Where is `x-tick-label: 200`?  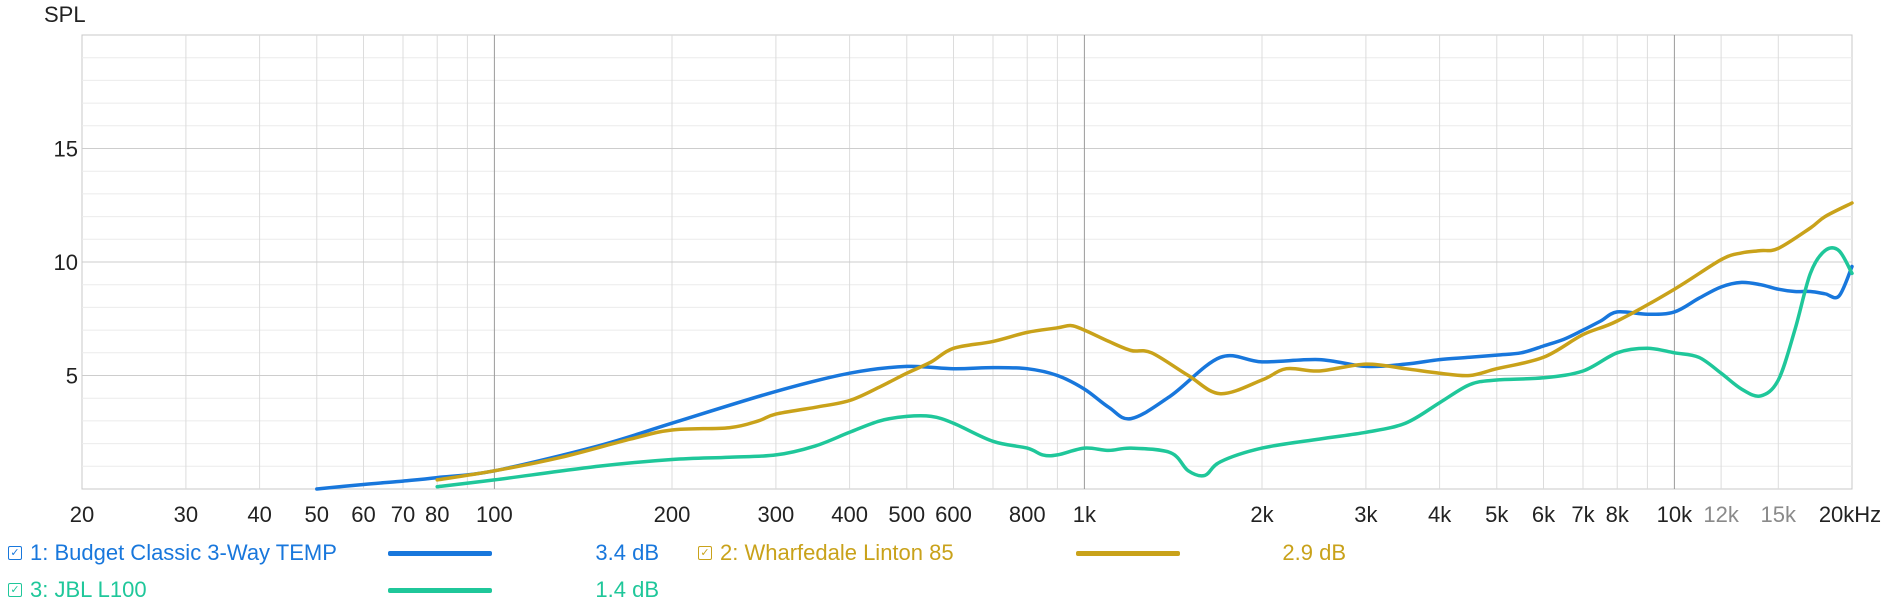
x-tick-label: 200 is located at coordinates (672, 514).